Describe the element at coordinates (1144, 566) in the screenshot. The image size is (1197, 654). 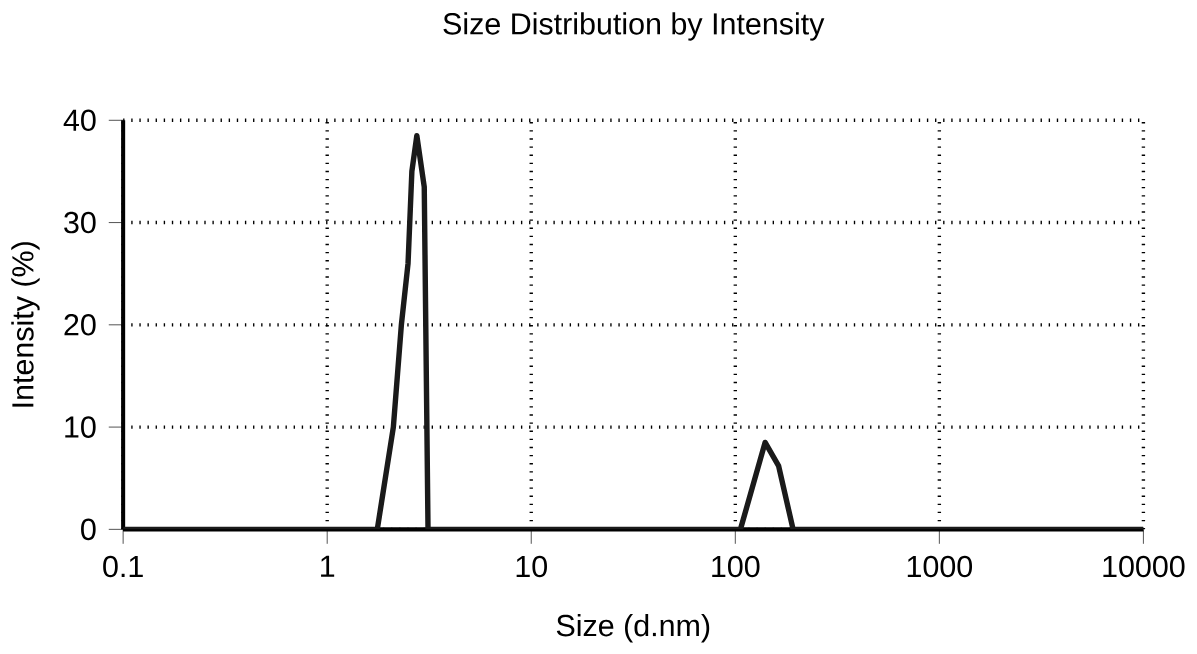
I see `x-tick-label: 10000` at that location.